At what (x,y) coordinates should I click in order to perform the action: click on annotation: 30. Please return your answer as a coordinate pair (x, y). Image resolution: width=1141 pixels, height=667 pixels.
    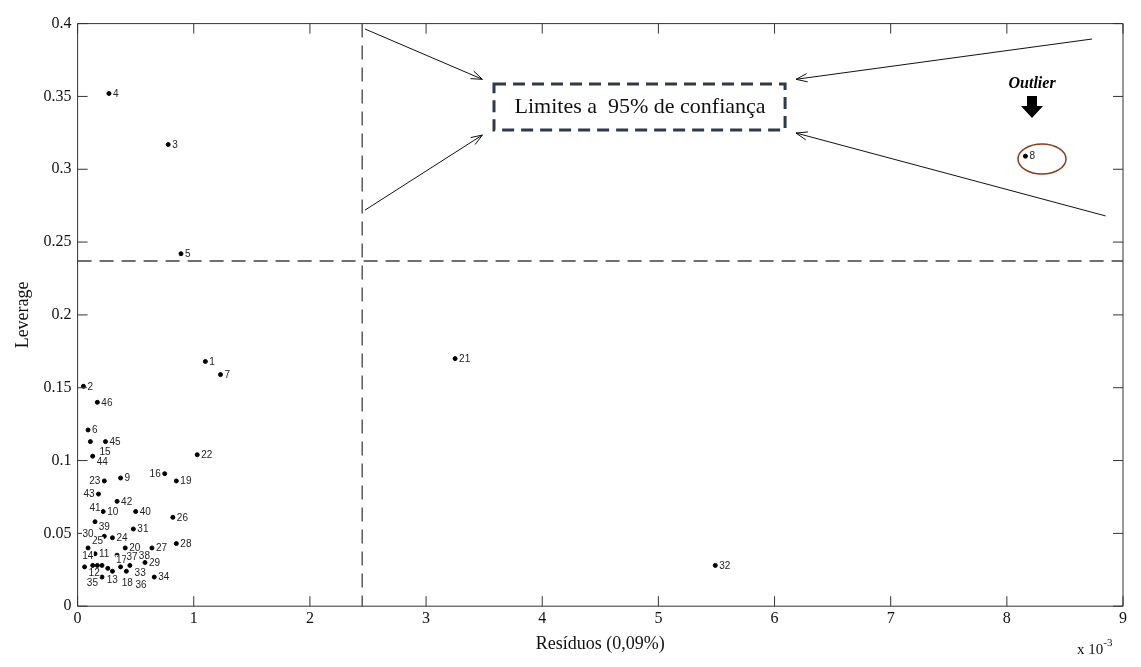
    Looking at the image, I should click on (88, 534).